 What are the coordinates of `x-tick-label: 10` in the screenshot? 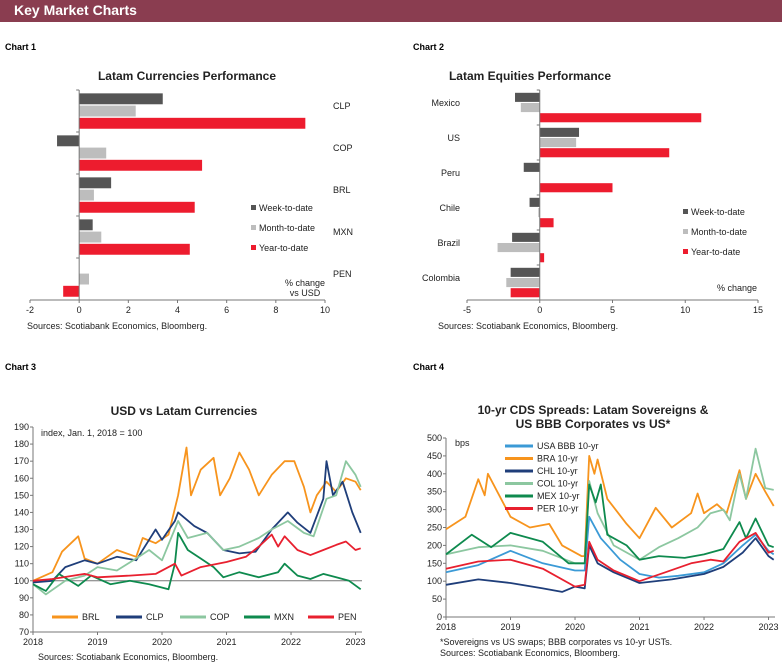 It's located at (325, 310).